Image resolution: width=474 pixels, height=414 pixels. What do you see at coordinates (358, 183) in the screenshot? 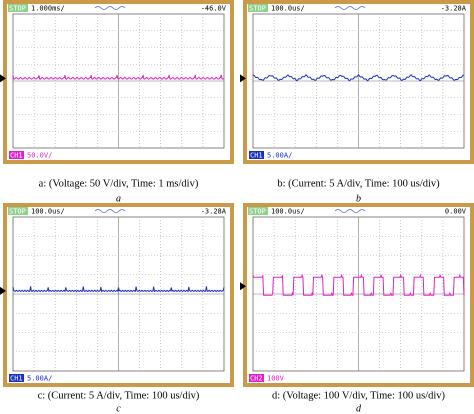
I see `caption: b: (Current: 5 A/div, Time: 100 us/div)` at bounding box center [358, 183].